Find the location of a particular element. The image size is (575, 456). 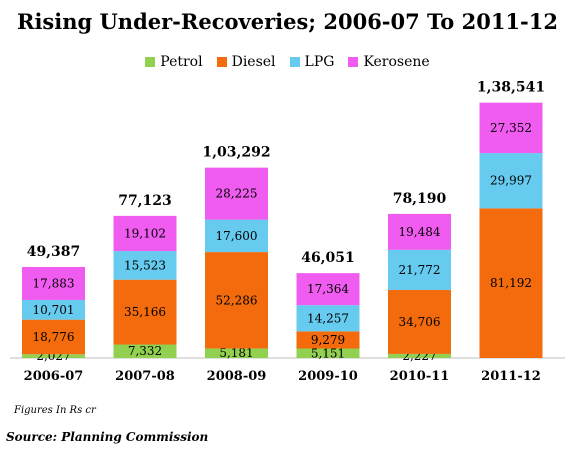

total-label-2010-11: 78,190 is located at coordinates (420, 199).